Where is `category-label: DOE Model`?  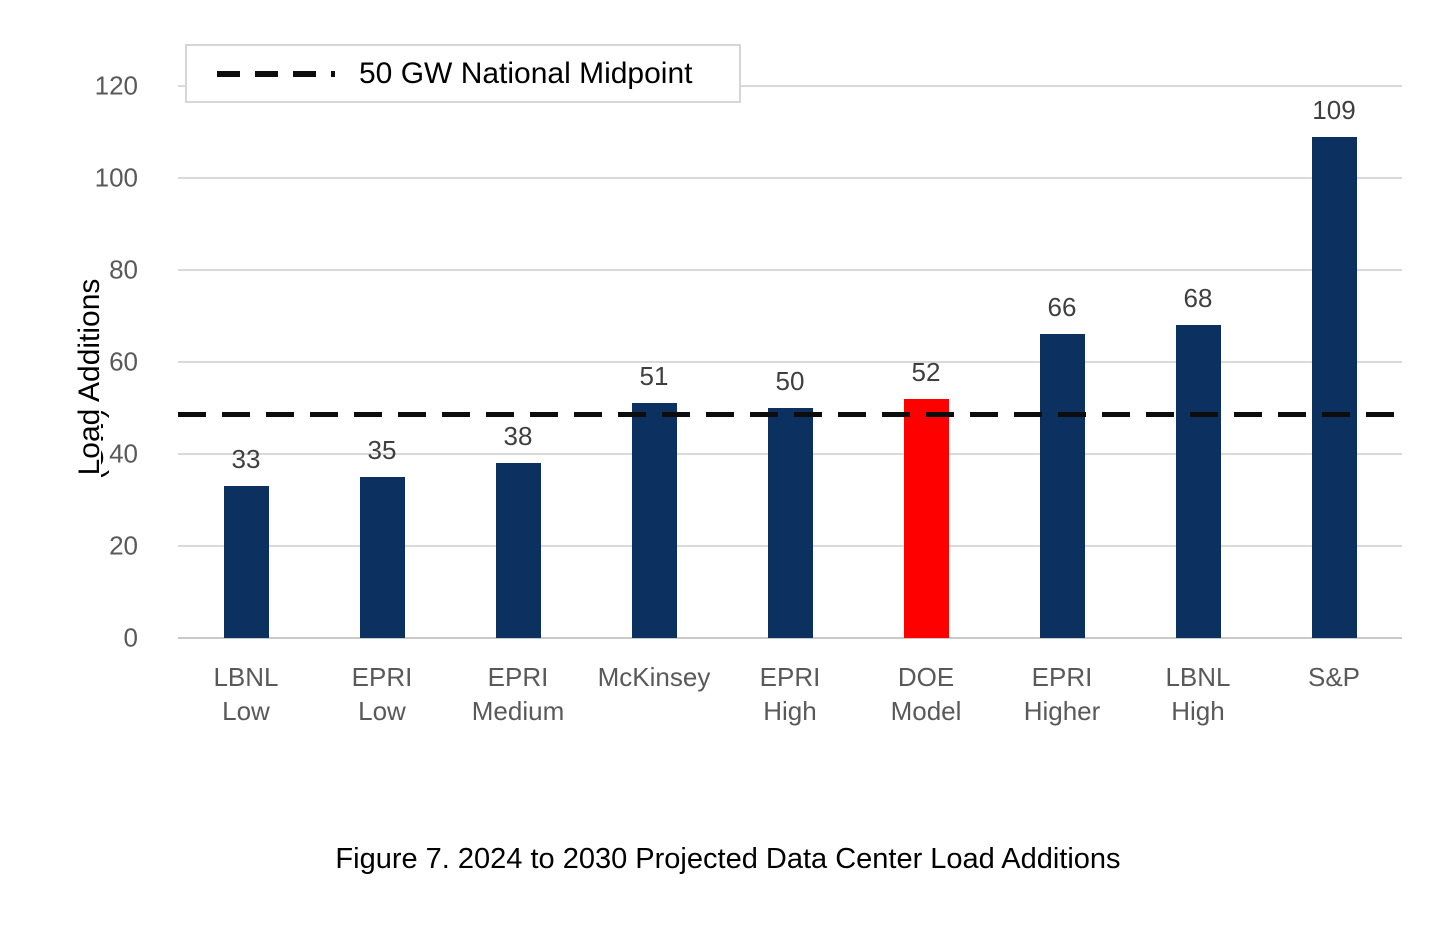 category-label: DOE Model is located at coordinates (926, 694).